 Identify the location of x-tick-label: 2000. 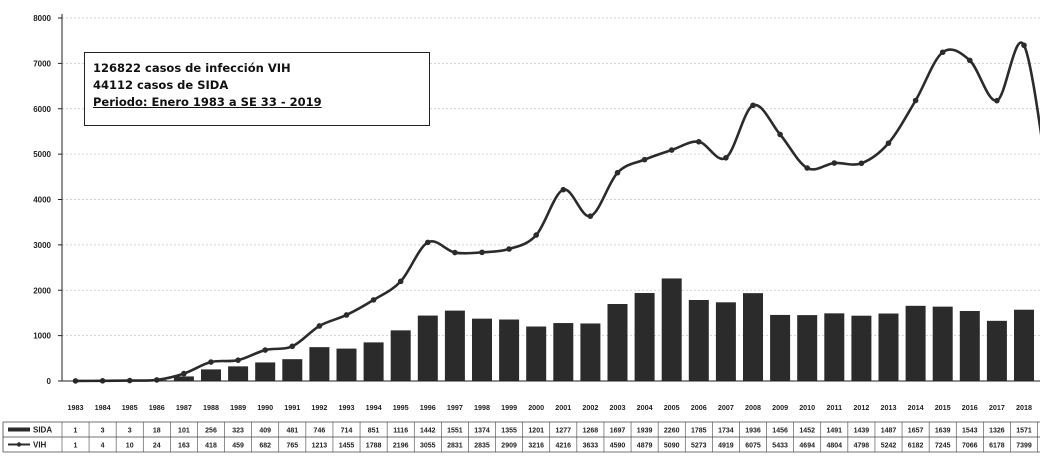
(536, 407).